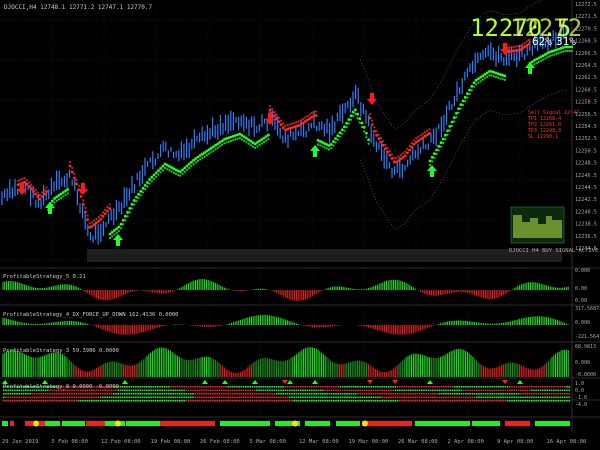  Describe the element at coordinates (586, 139) in the screenshot. I see `price-tick-label: 12252.5` at that location.